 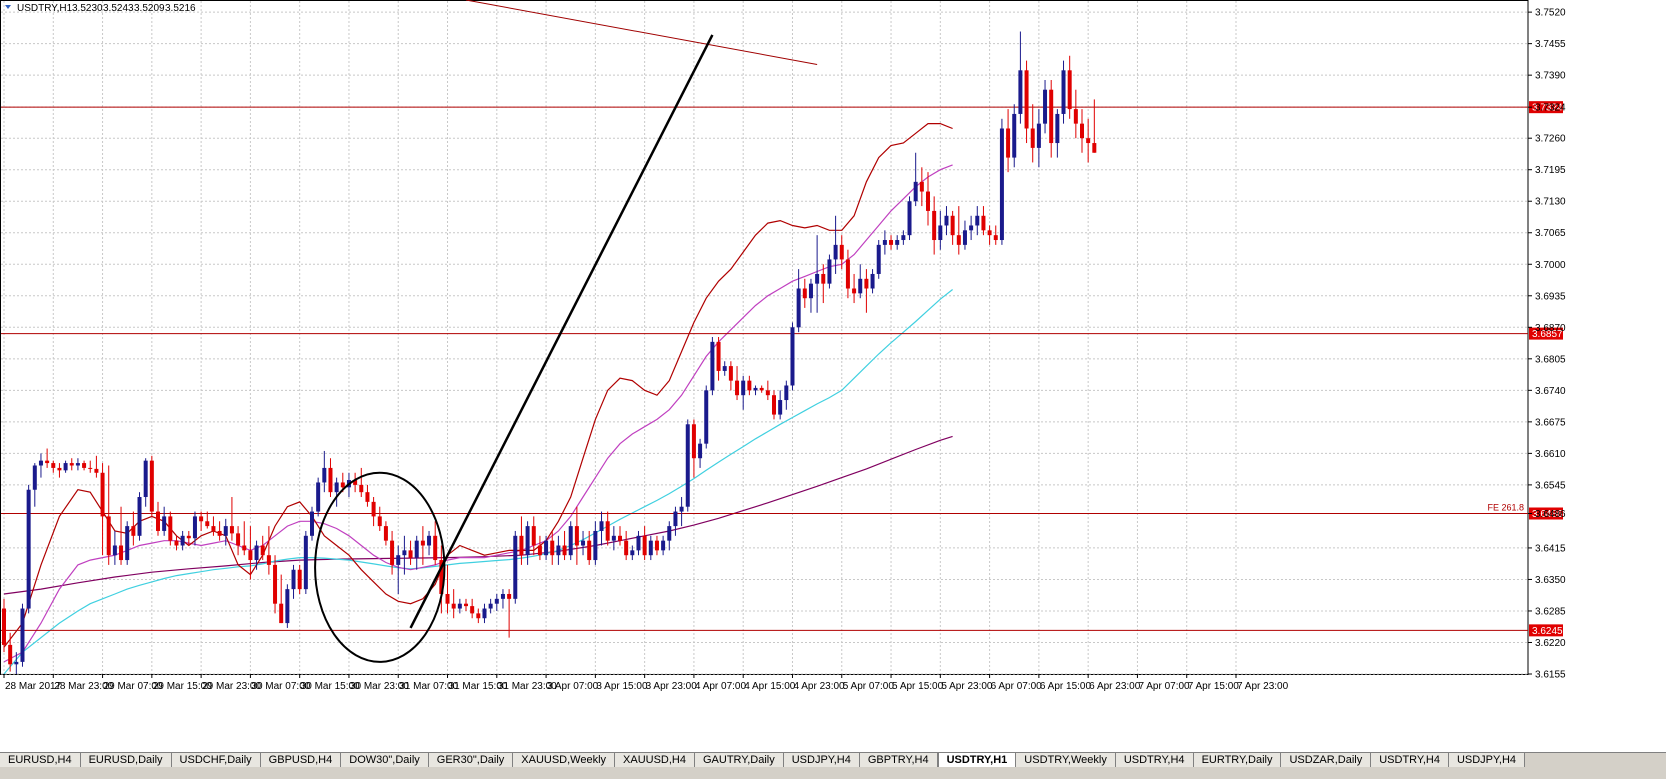 What do you see at coordinates (977, 760) in the screenshot?
I see `chart-tab: USDTRY,H1` at bounding box center [977, 760].